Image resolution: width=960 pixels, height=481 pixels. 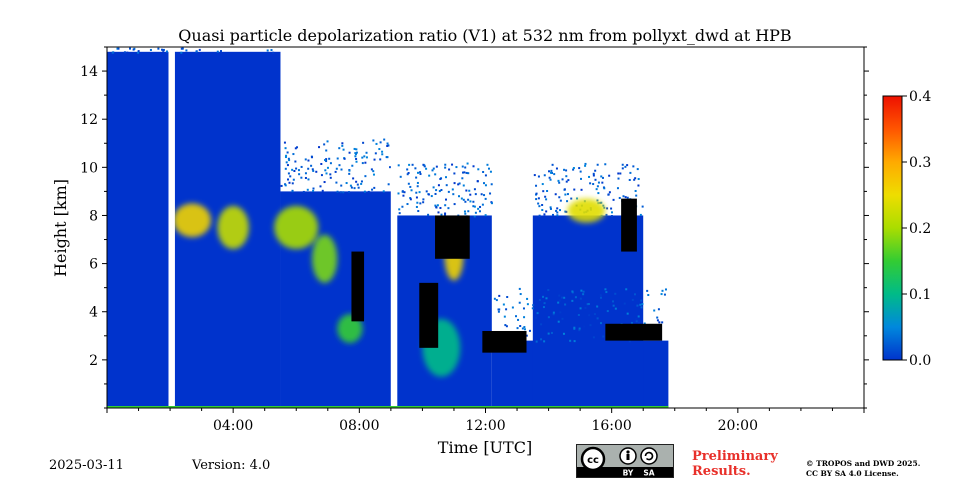 I want to click on x-tick-label: 16:00, so click(x=611, y=426).